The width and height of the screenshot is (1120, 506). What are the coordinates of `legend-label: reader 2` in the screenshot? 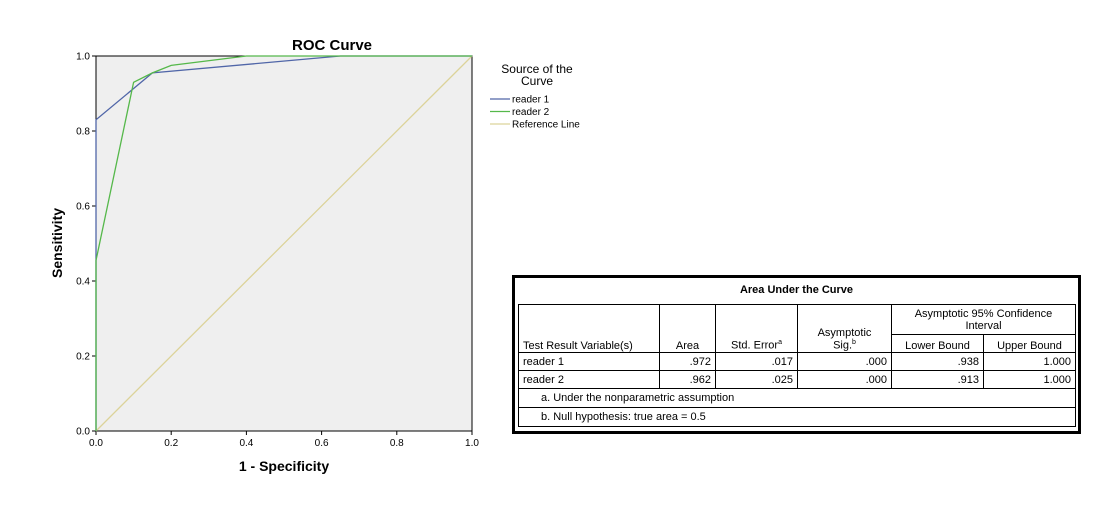 It's located at (531, 112).